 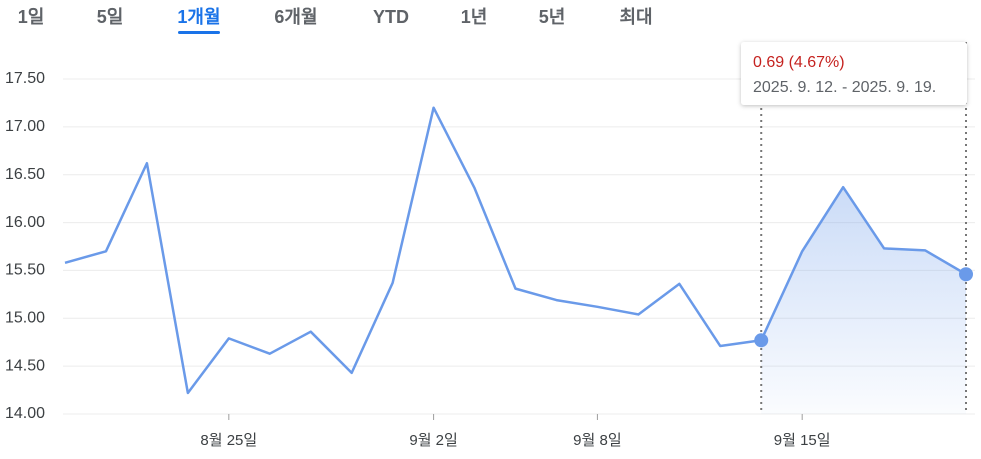 What do you see at coordinates (25, 413) in the screenshot?
I see `y-tick-label: 14.00` at bounding box center [25, 413].